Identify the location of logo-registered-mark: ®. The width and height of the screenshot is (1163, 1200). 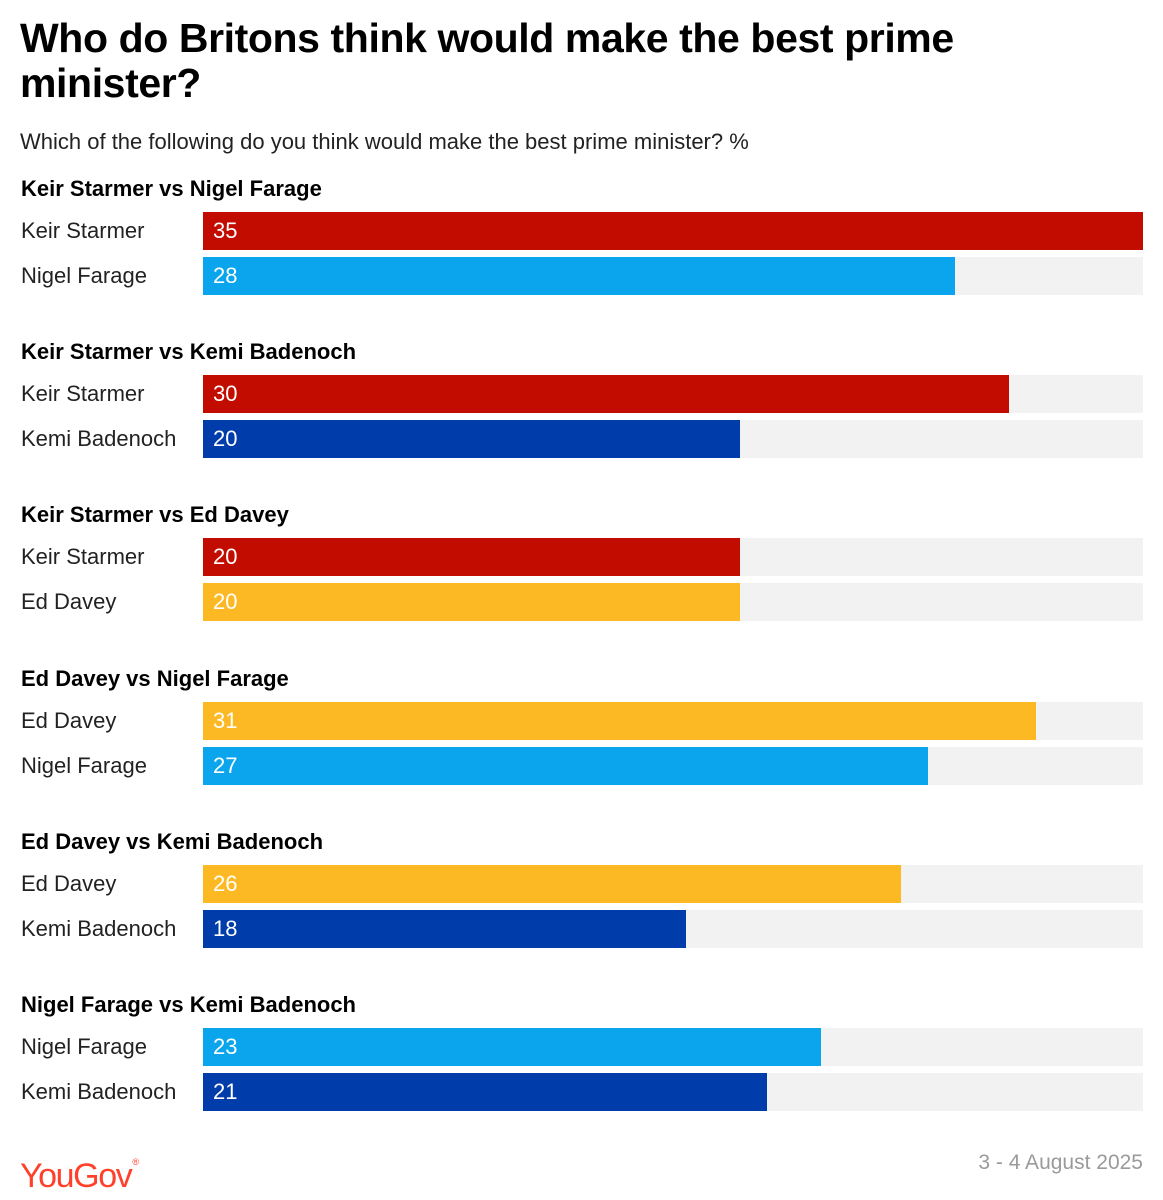
(135, 1162).